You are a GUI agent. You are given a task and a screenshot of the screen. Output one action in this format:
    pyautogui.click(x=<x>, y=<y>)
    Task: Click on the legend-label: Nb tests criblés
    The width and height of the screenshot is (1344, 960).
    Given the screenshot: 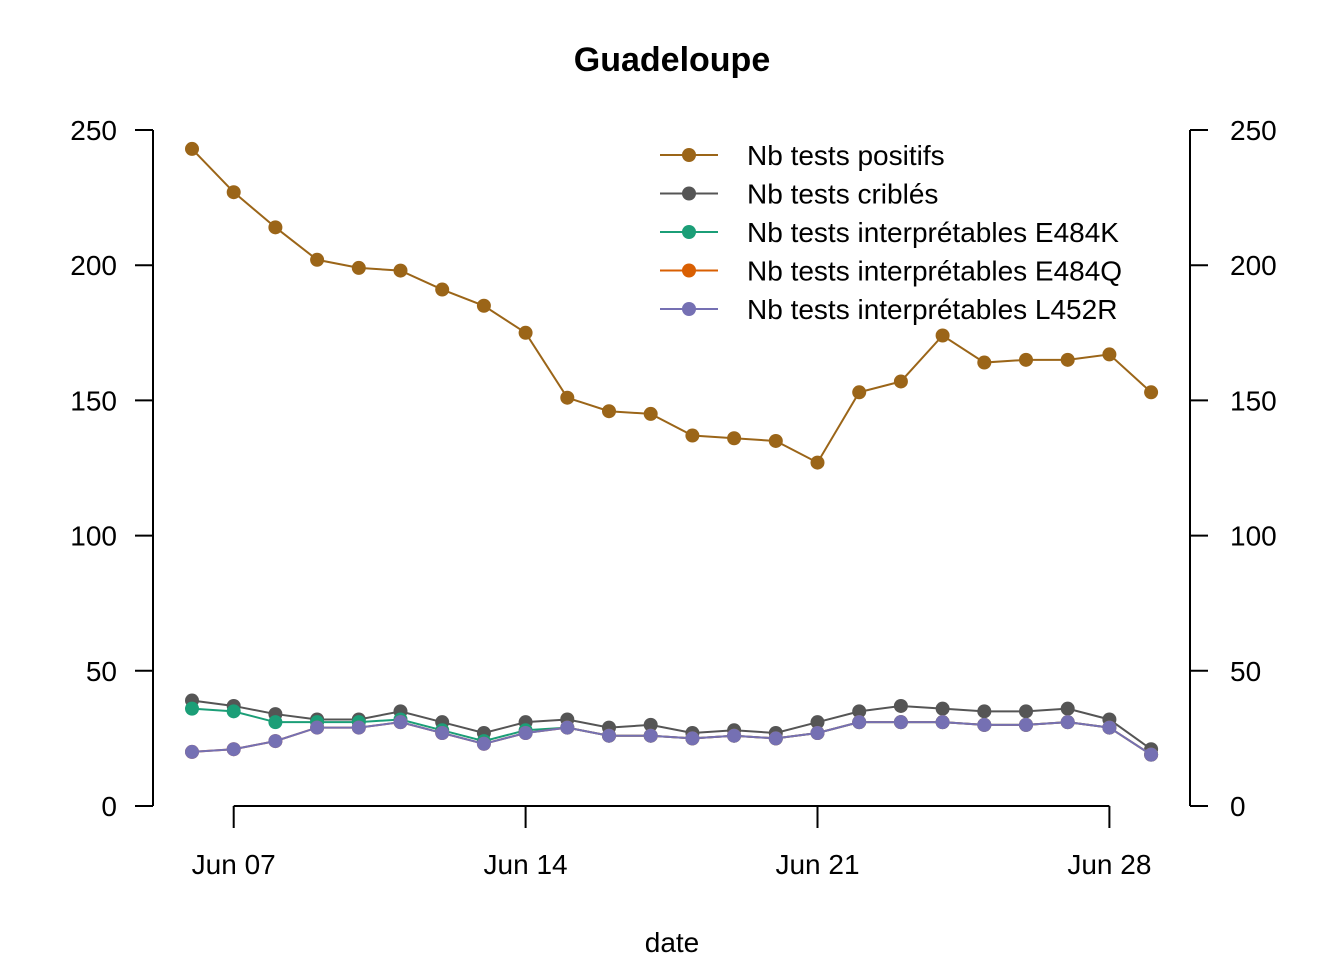 What is the action you would take?
    pyautogui.click(x=842, y=194)
    